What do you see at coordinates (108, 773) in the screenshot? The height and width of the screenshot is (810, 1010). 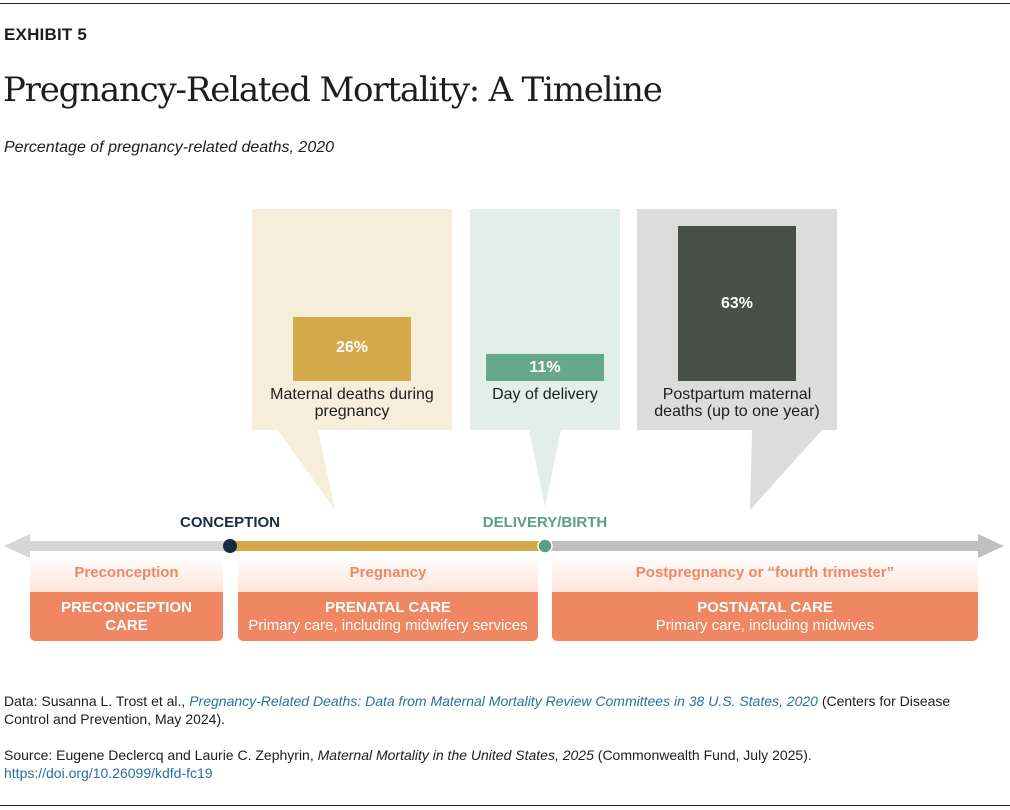 I see `source-doi-link: https://doi.org/10.26099/kdfd-fc19` at bounding box center [108, 773].